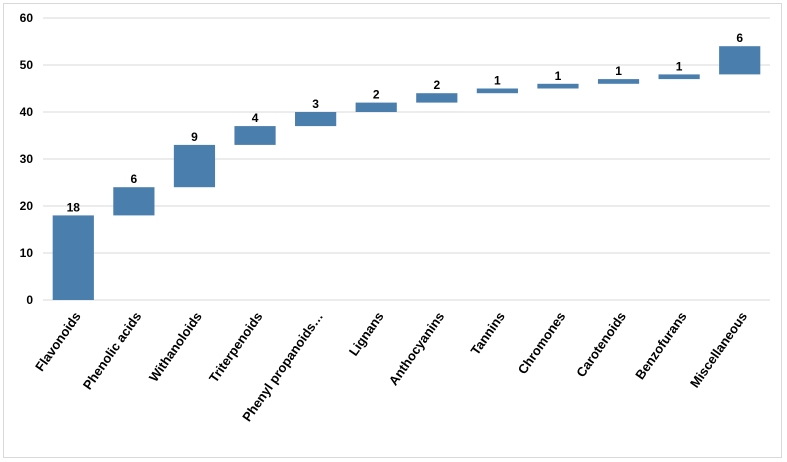 This screenshot has height=462, width=787. What do you see at coordinates (315, 104) in the screenshot?
I see `data-label: 3` at bounding box center [315, 104].